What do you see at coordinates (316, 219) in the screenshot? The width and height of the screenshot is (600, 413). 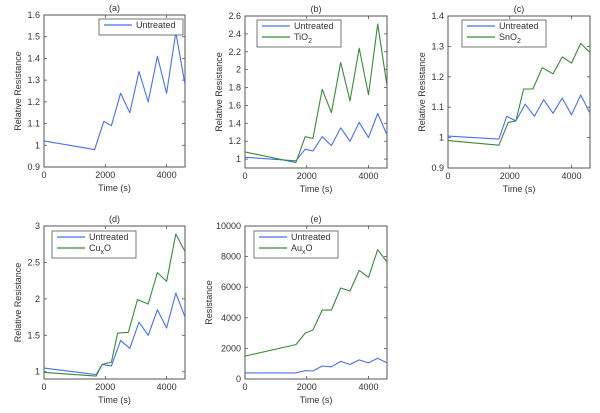 I see `subplot-title: (e)` at bounding box center [316, 219].